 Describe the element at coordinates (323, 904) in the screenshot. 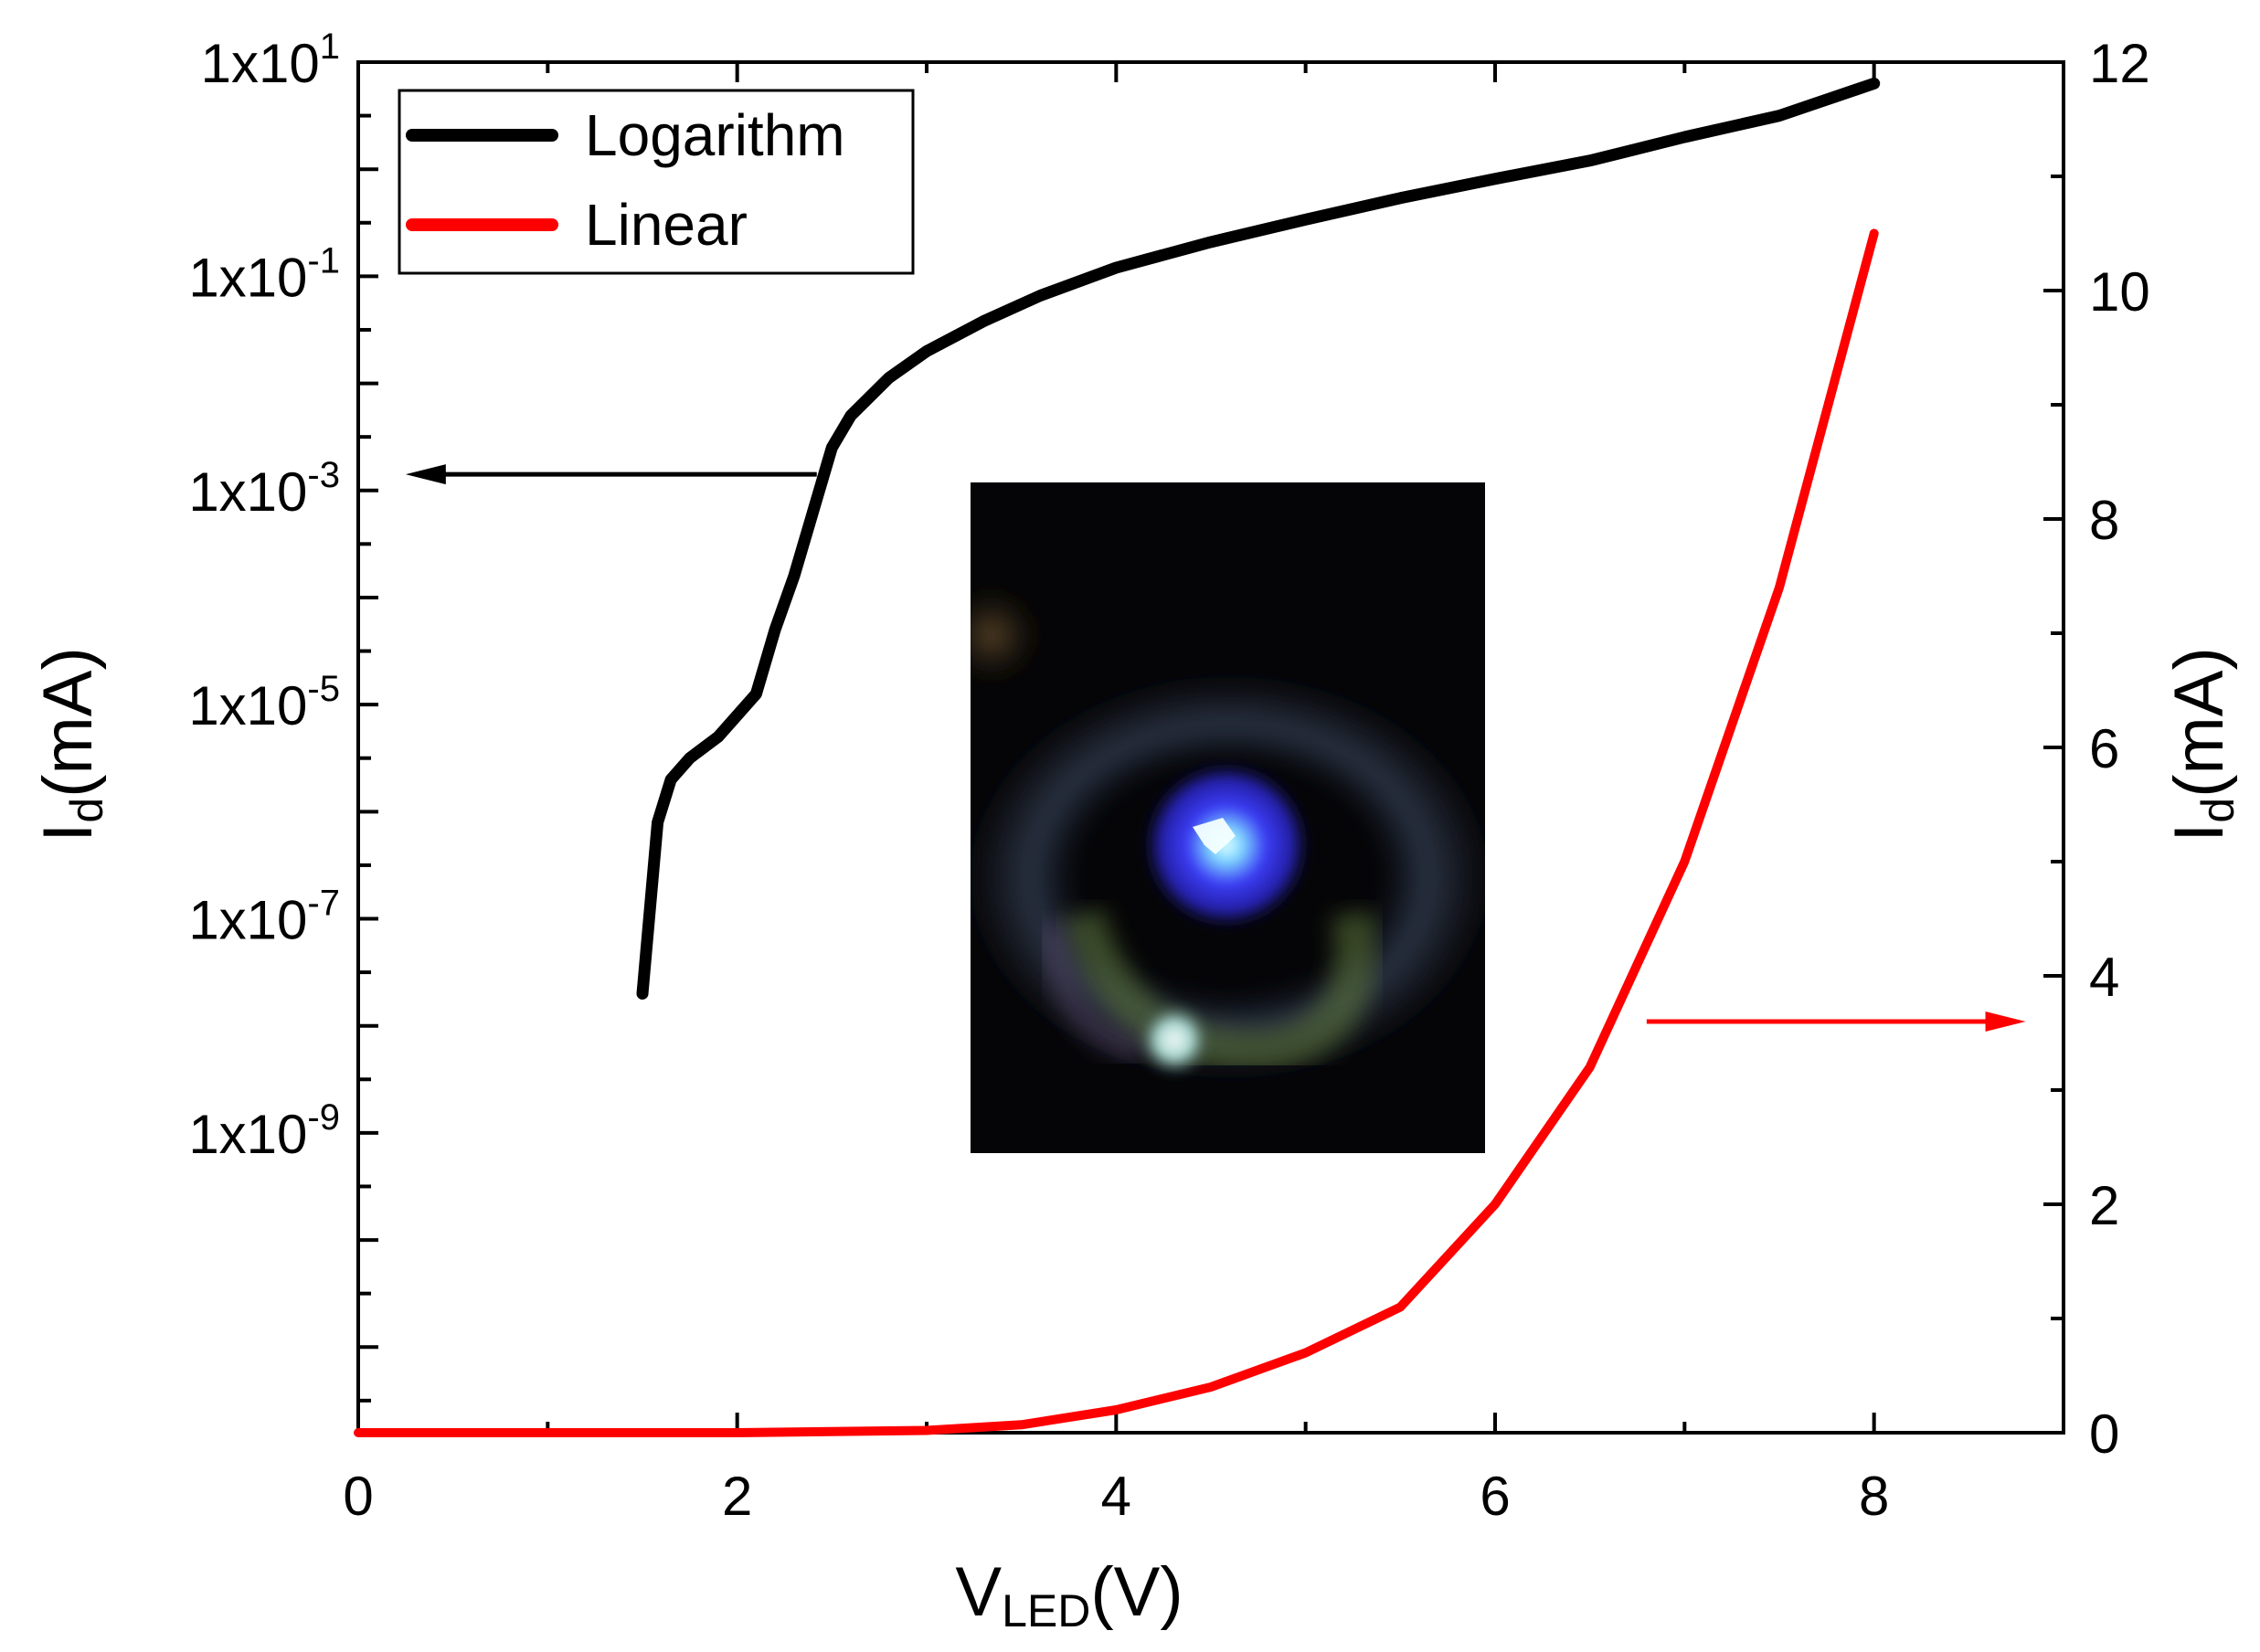

I see `y-left-tick-exponent: -7` at that location.